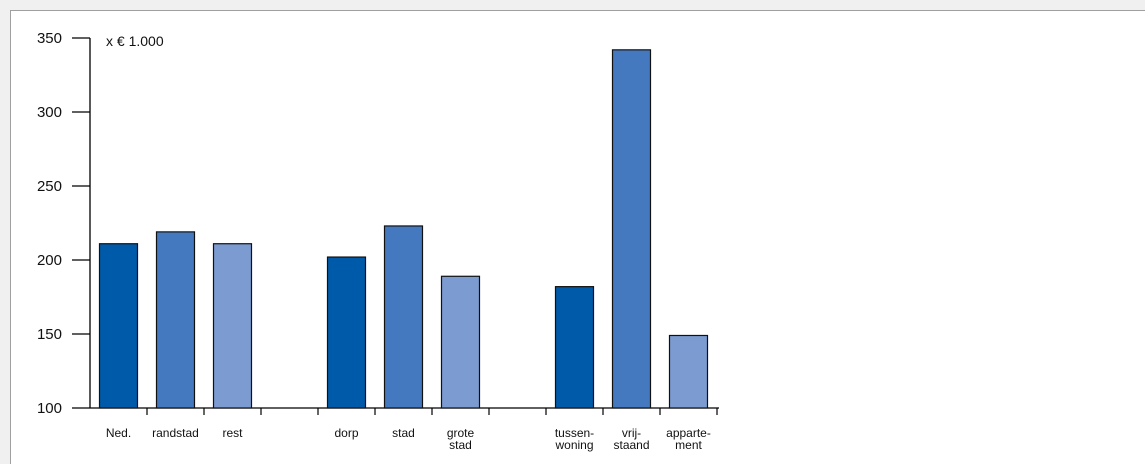 The height and width of the screenshot is (464, 1145). What do you see at coordinates (49, 112) in the screenshot?
I see `y-tick-label: 300` at bounding box center [49, 112].